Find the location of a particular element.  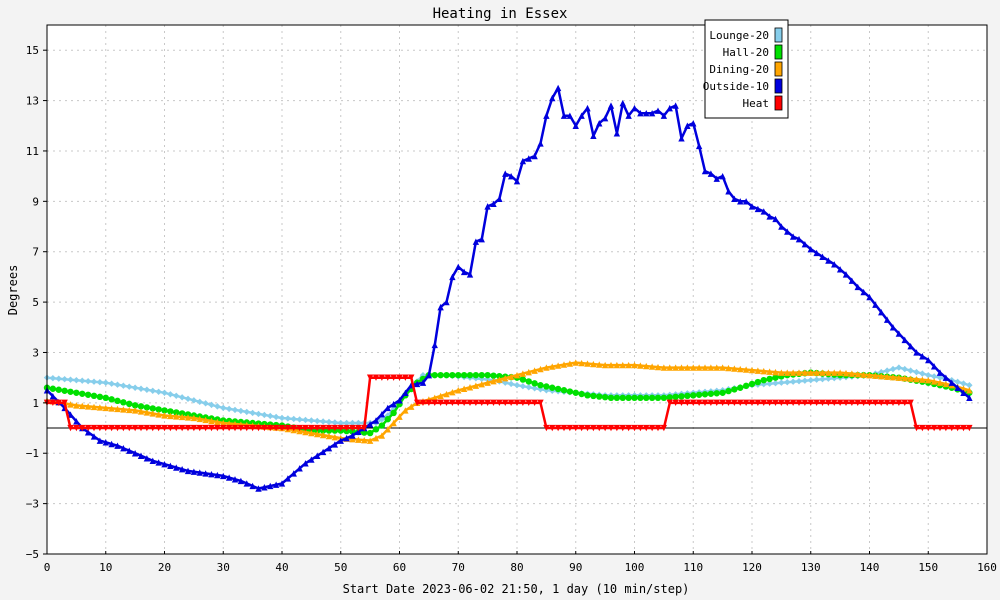

legend-box is located at coordinates (746, 69).